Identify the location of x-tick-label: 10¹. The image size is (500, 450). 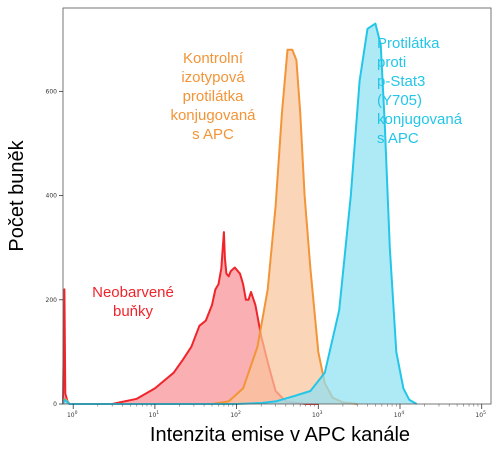
(154, 414).